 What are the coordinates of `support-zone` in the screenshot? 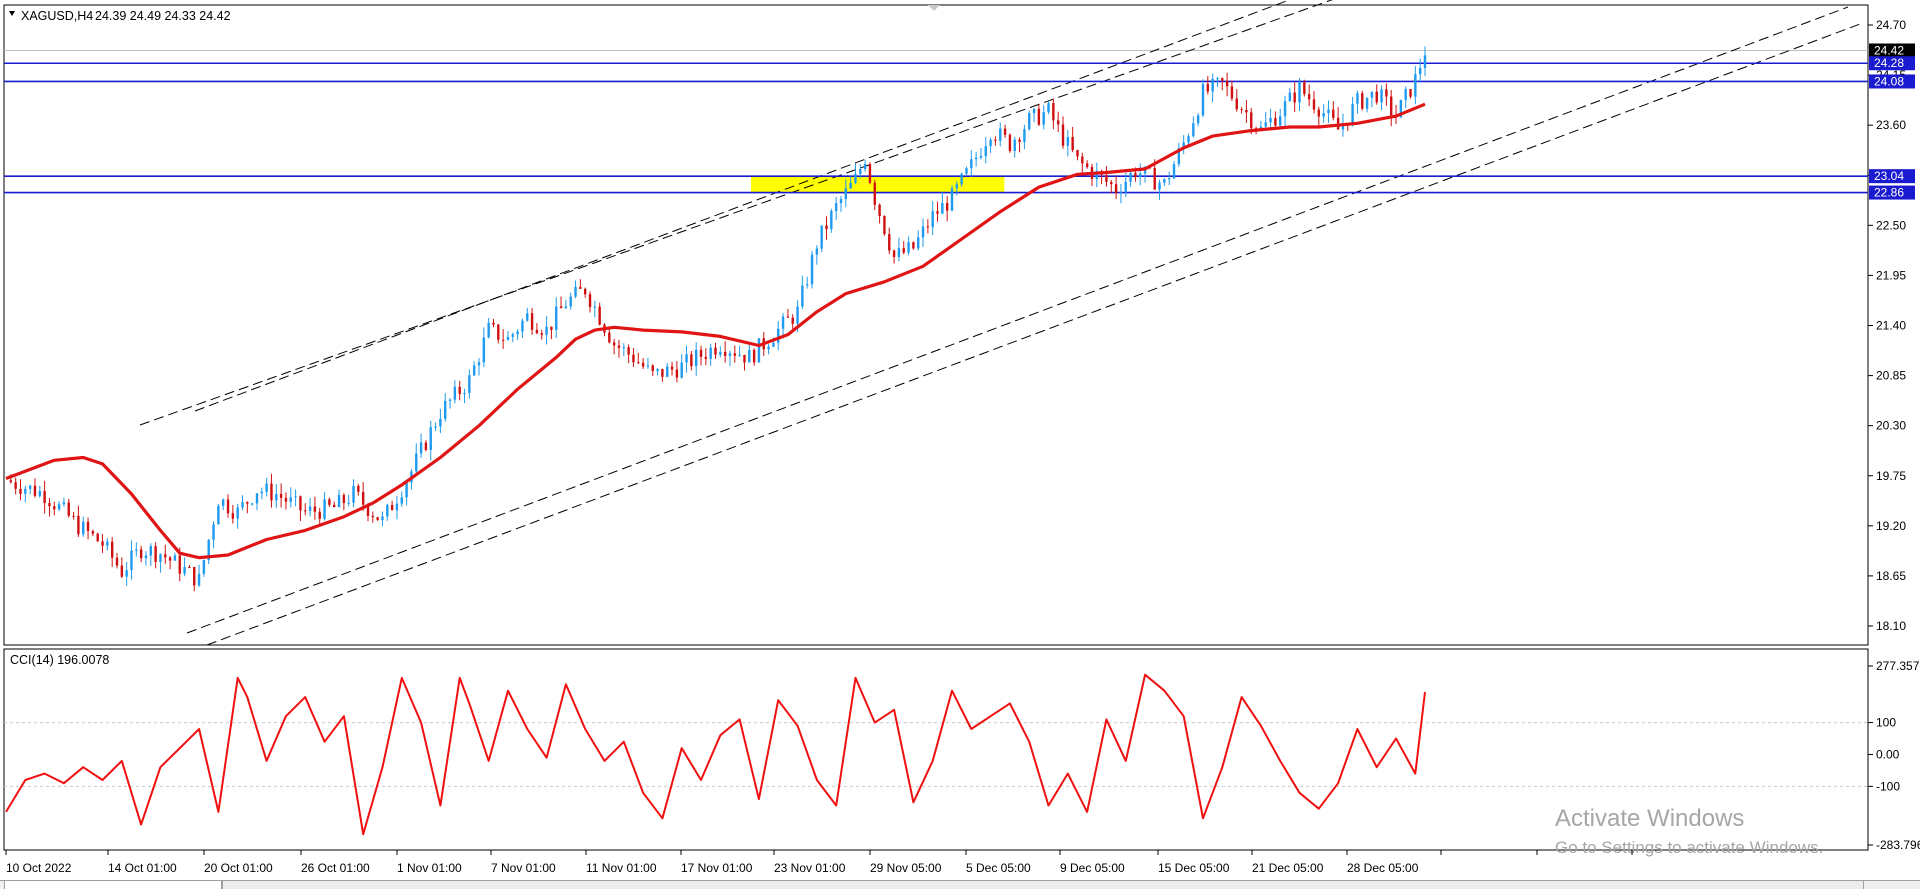 It's located at (877, 184).